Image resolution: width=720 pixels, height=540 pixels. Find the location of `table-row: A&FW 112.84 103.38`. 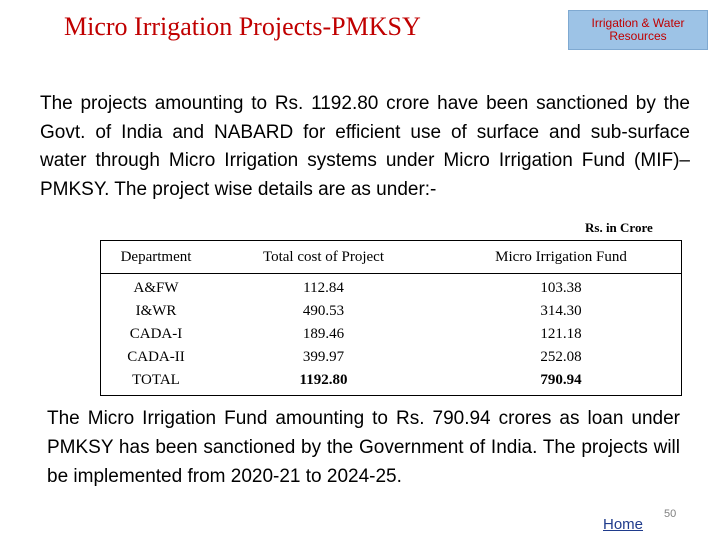

table-row: A&FW 112.84 103.38 is located at coordinates (391, 288).